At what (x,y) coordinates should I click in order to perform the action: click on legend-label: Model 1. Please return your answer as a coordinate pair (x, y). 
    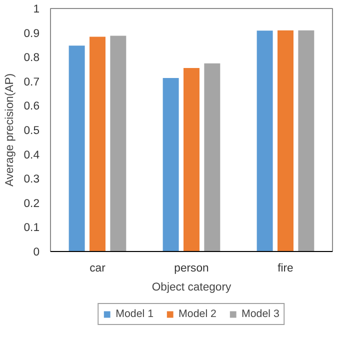
    Looking at the image, I should click on (135, 314).